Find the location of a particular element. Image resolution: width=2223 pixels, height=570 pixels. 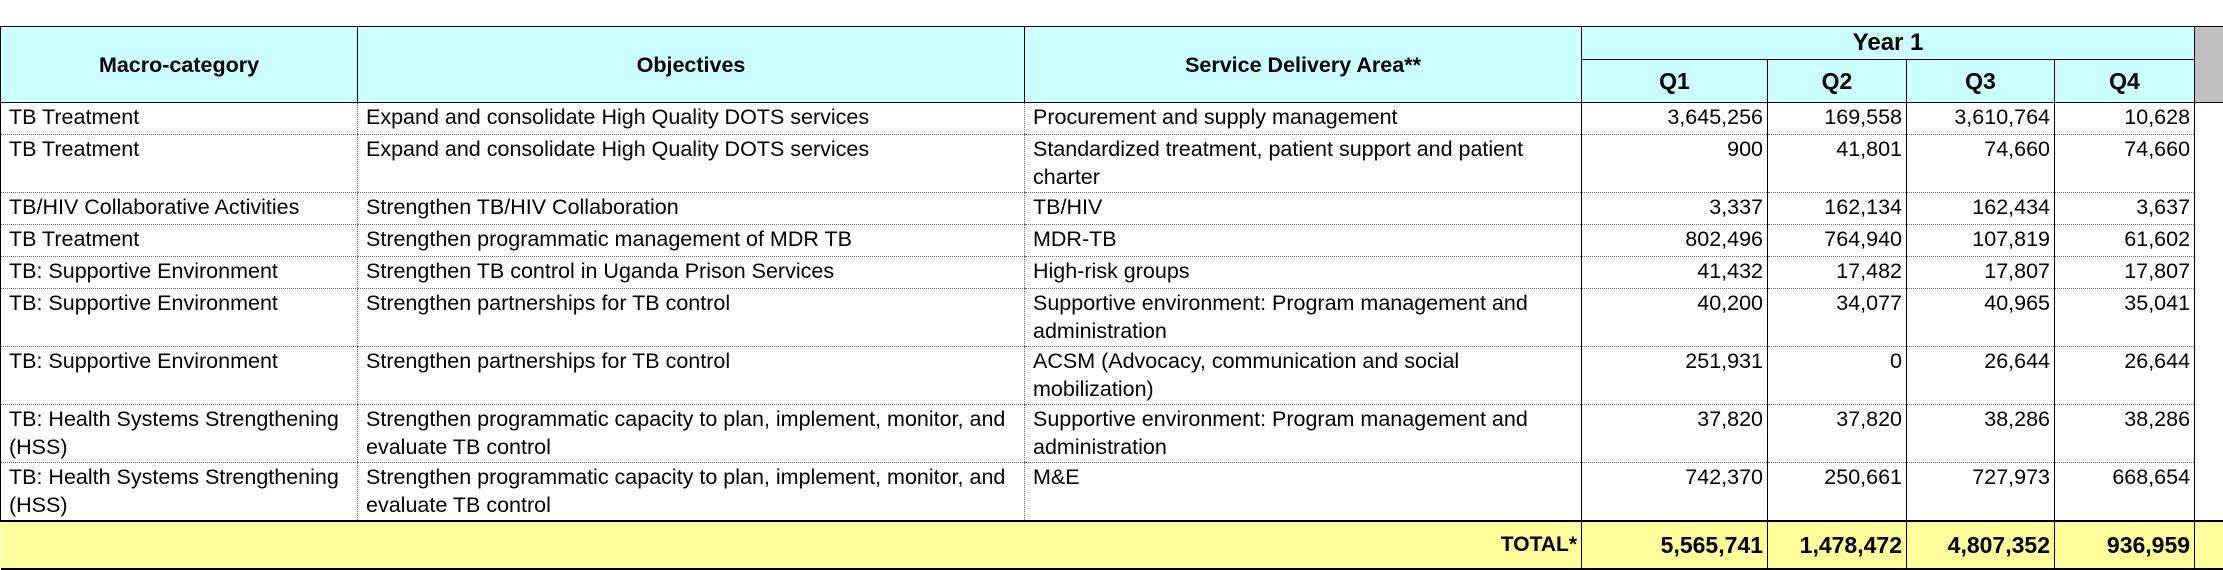

cell-q3: 17,807 is located at coordinates (1980, 272).